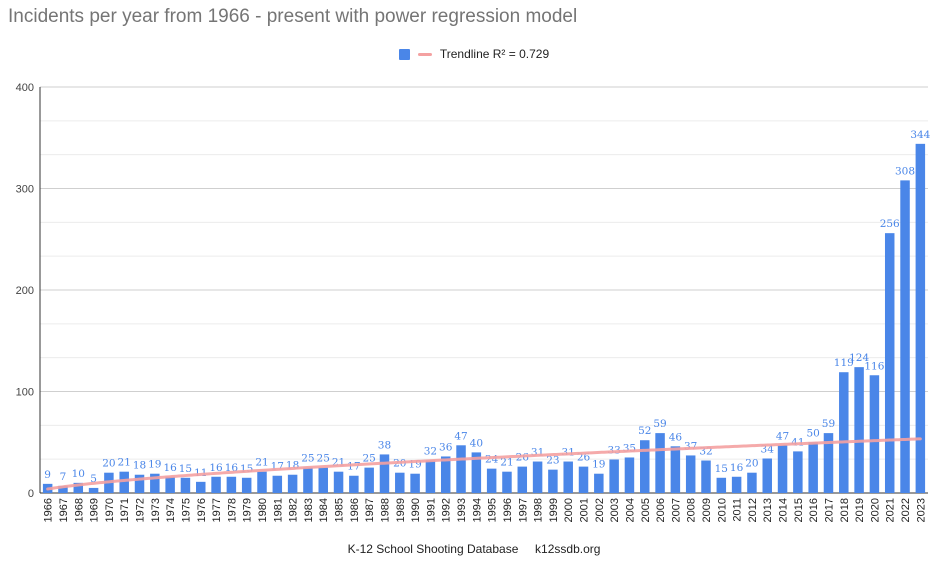 This screenshot has height=568, width=948. I want to click on data-label: 24, so click(492, 460).